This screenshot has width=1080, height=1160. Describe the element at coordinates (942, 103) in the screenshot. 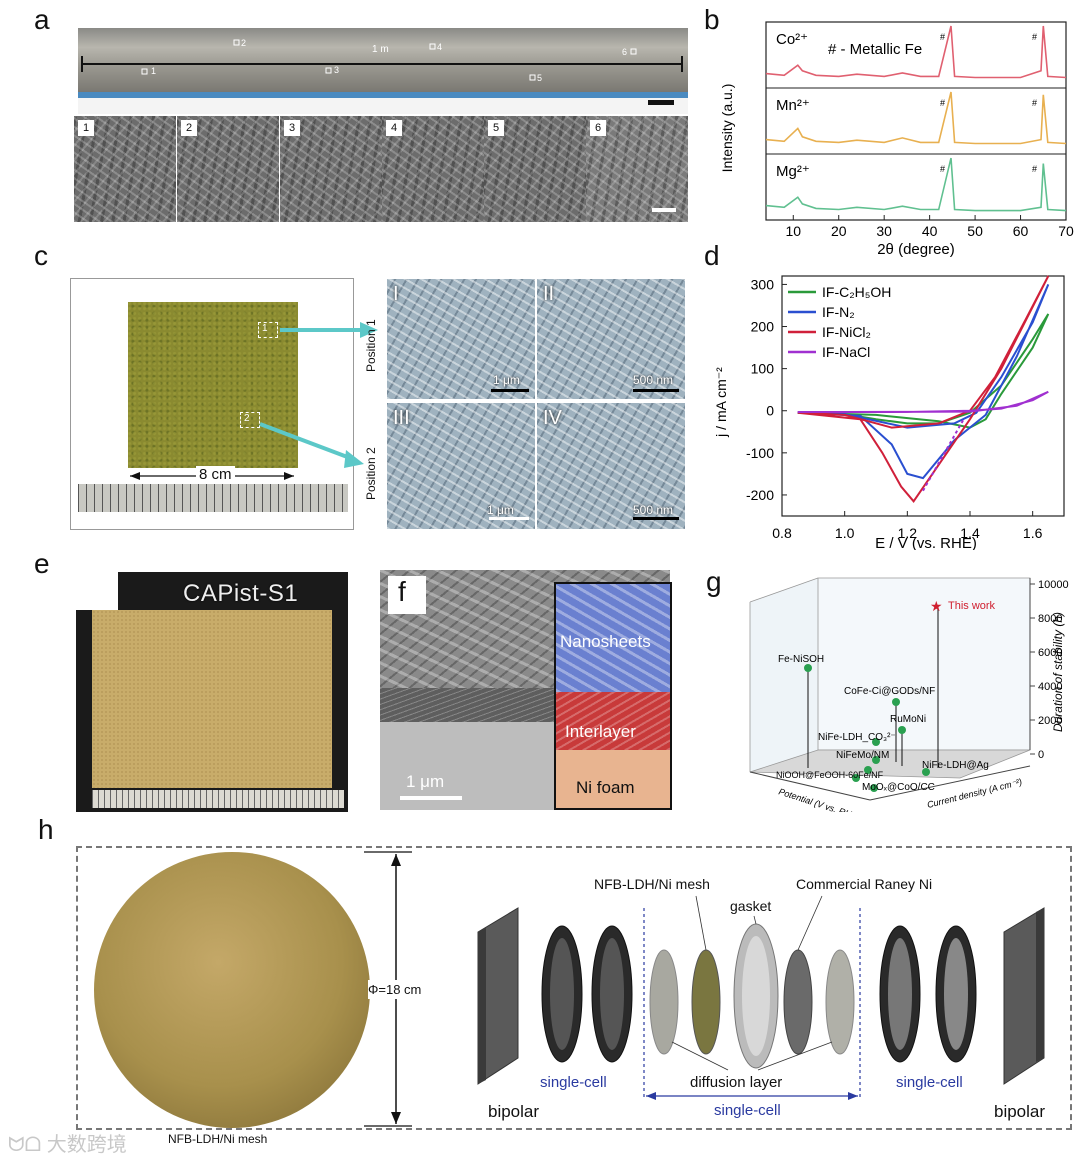

I see `xrd-hash-3: #` at that location.